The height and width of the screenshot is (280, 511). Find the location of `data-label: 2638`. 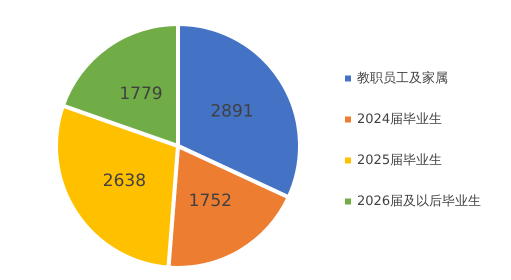

data-label: 2638 is located at coordinates (124, 180).